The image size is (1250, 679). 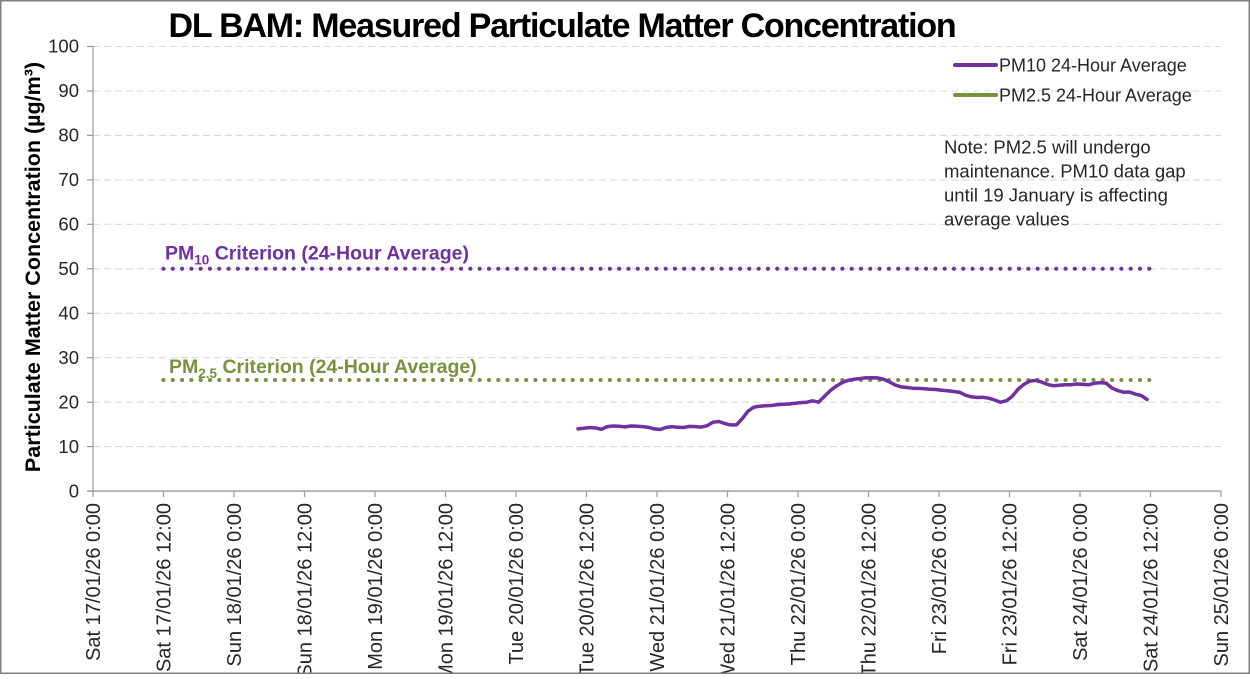 What do you see at coordinates (165, 587) in the screenshot?
I see `svg-text: Sat 17/01/26 12:00` at bounding box center [165, 587].